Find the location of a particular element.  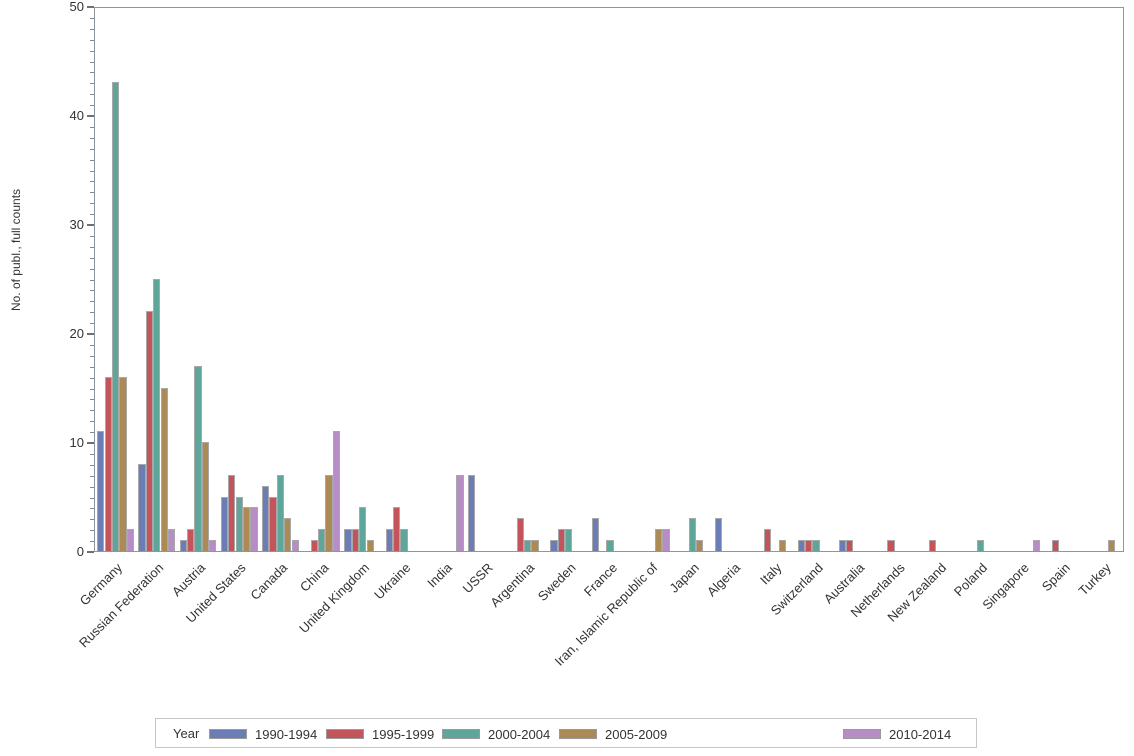

bar-switzerland-2000-2004 is located at coordinates (816, 545).